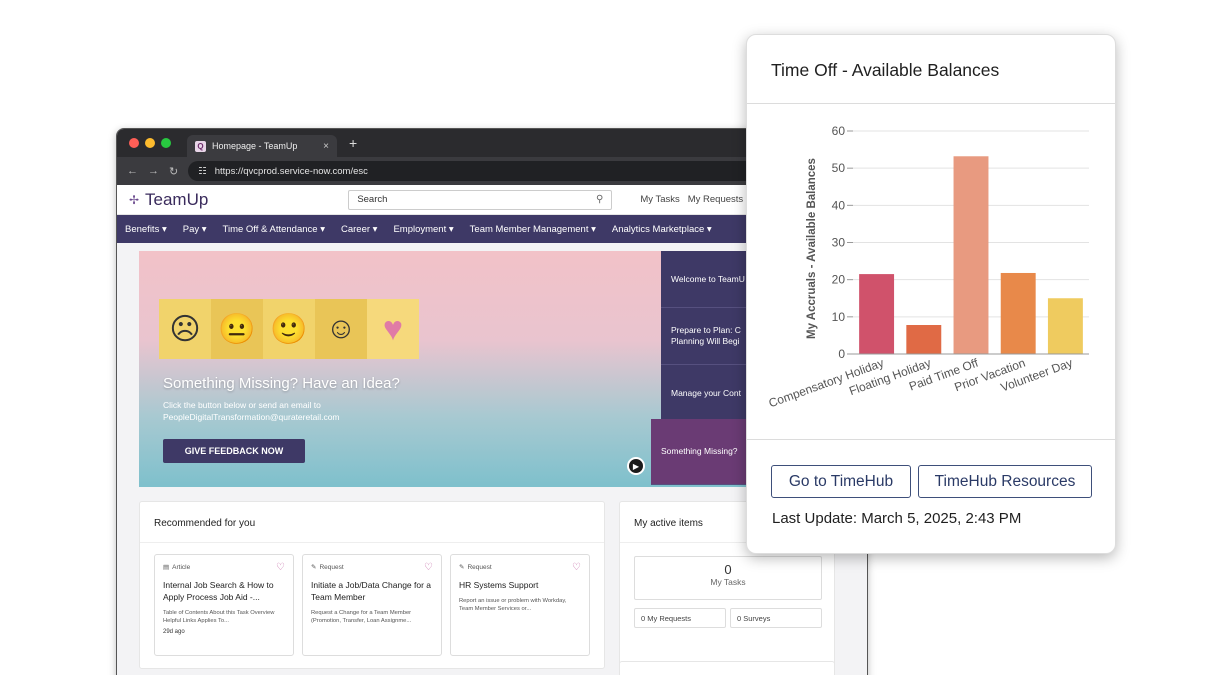 The height and width of the screenshot is (675, 1232). What do you see at coordinates (727, 668) in the screenshot?
I see `secondary-card` at bounding box center [727, 668].